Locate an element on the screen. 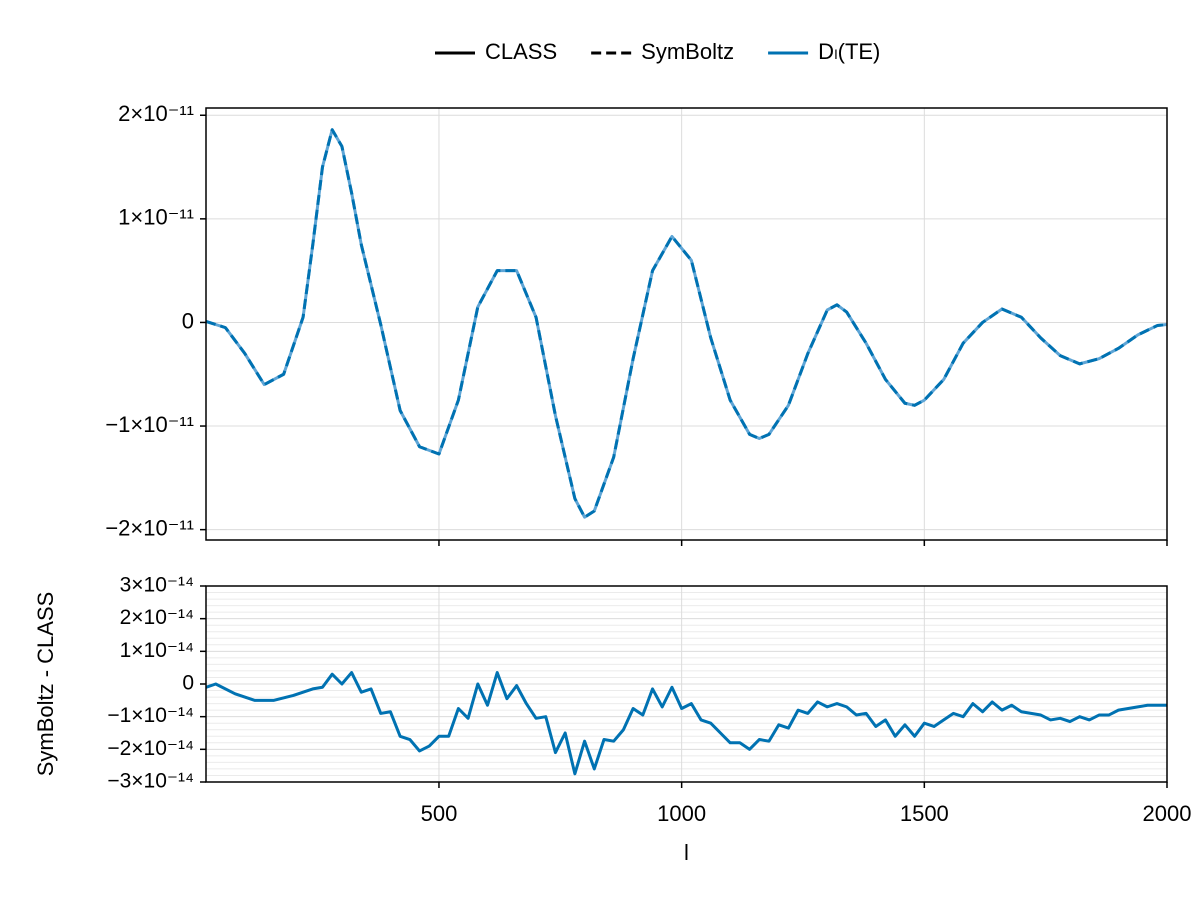  x-axis-label: l is located at coordinates (686, 852).